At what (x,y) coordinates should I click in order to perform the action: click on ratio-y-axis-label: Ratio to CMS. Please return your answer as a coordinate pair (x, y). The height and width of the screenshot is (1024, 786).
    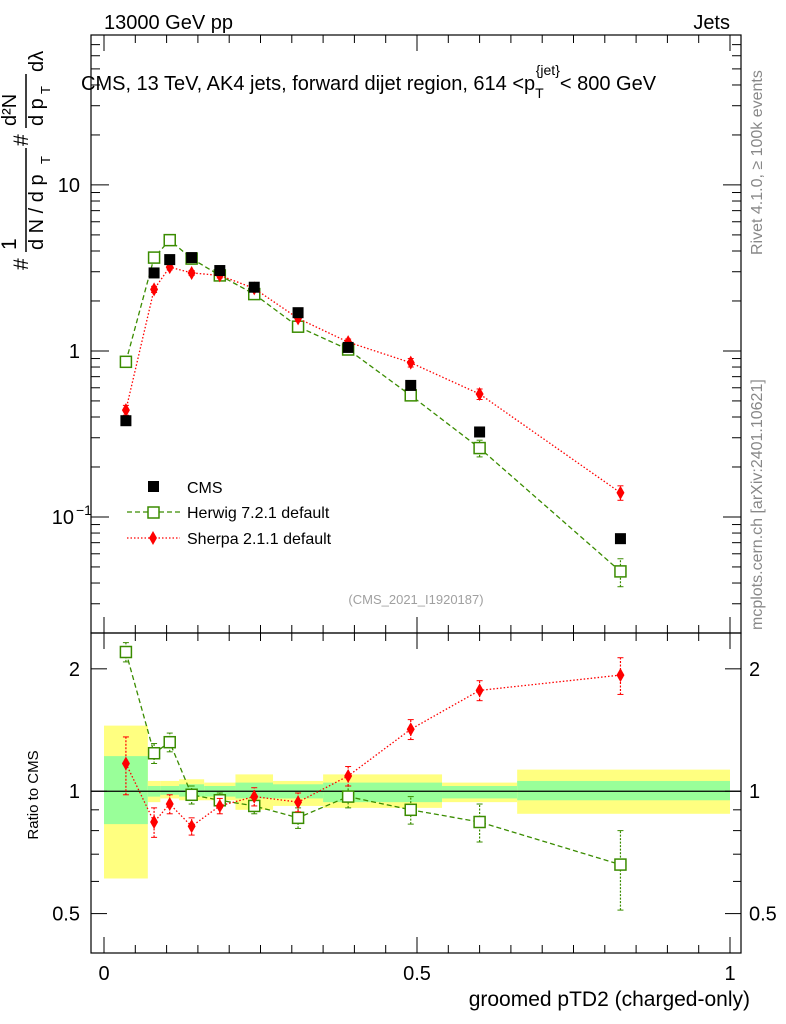
    Looking at the image, I should click on (33, 794).